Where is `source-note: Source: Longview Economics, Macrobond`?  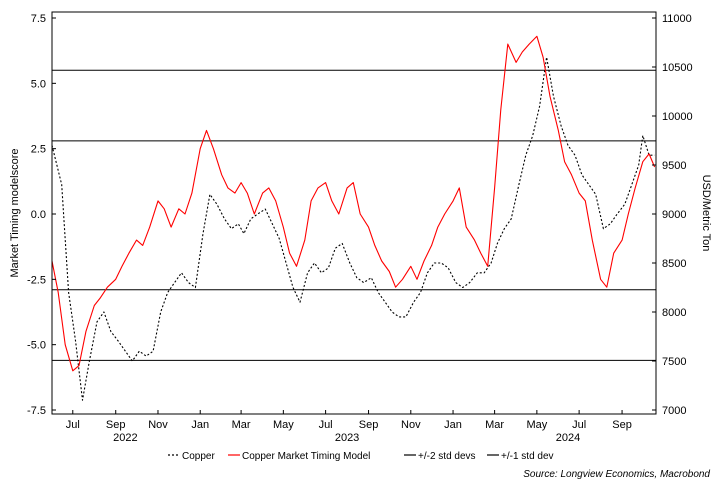
source-note: Source: Longview Economics, Macrobond is located at coordinates (616, 474).